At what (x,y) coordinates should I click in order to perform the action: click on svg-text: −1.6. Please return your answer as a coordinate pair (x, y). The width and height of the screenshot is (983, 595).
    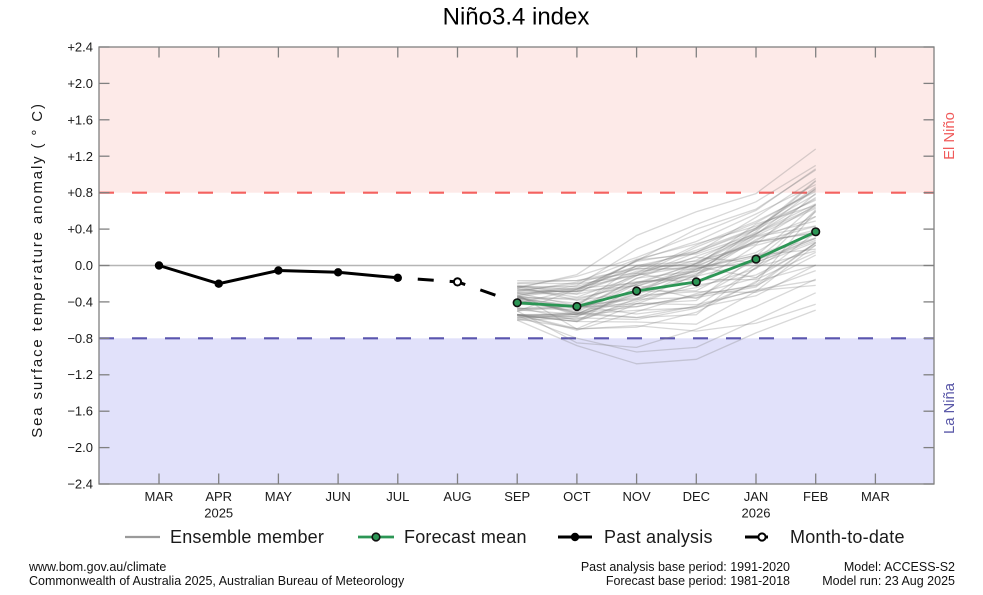
    Looking at the image, I should click on (80, 411).